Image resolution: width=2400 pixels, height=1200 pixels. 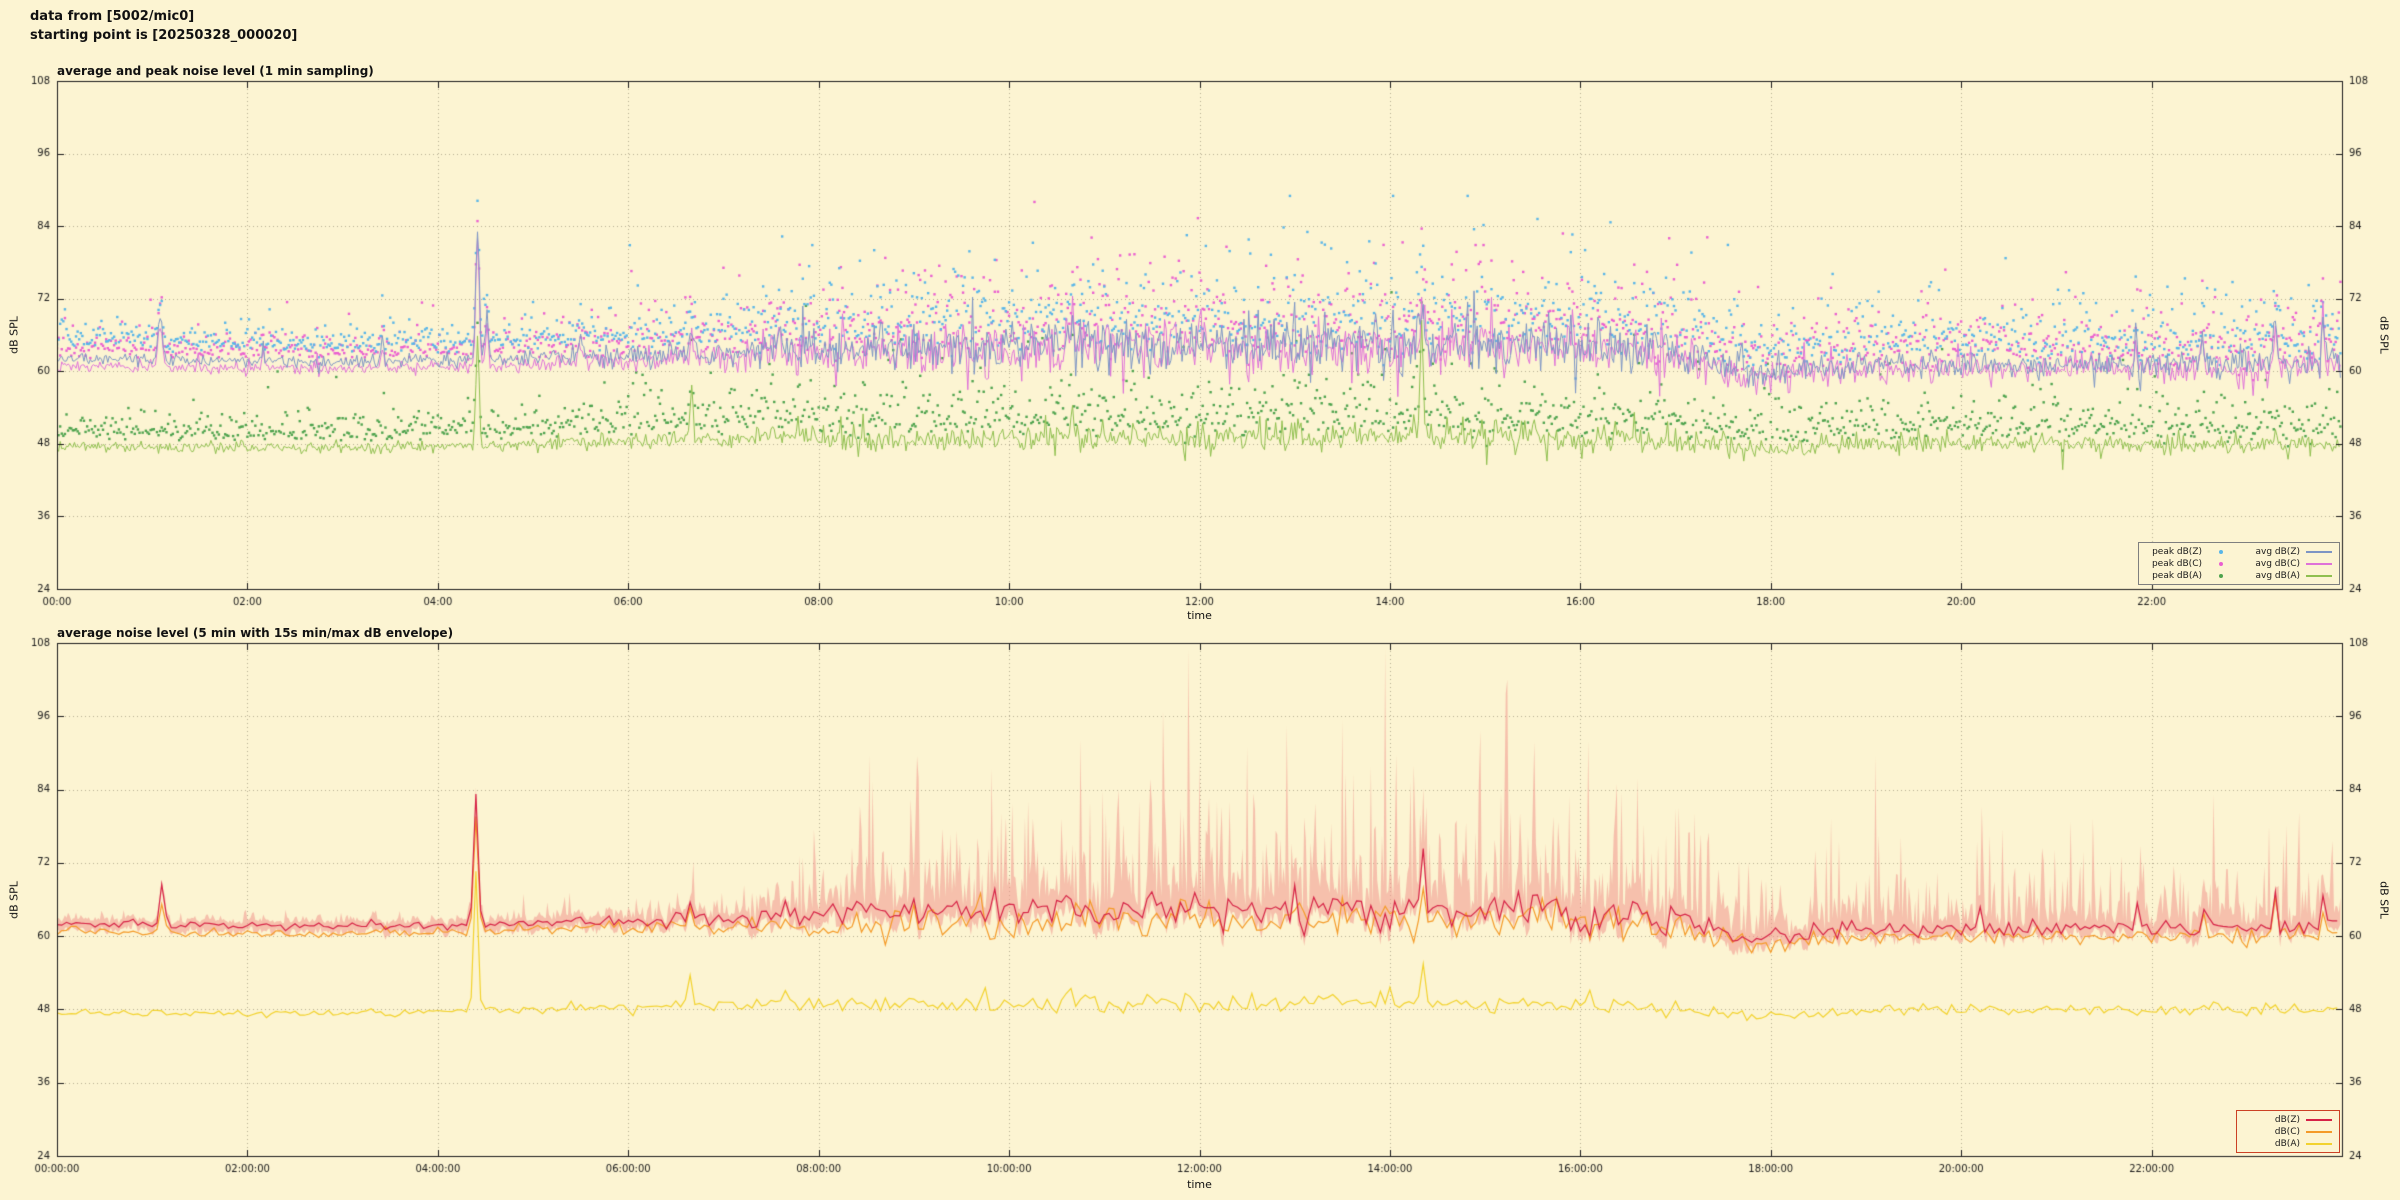 What do you see at coordinates (2176, 563) in the screenshot?
I see `legend-label: peak dB(C)` at bounding box center [2176, 563].